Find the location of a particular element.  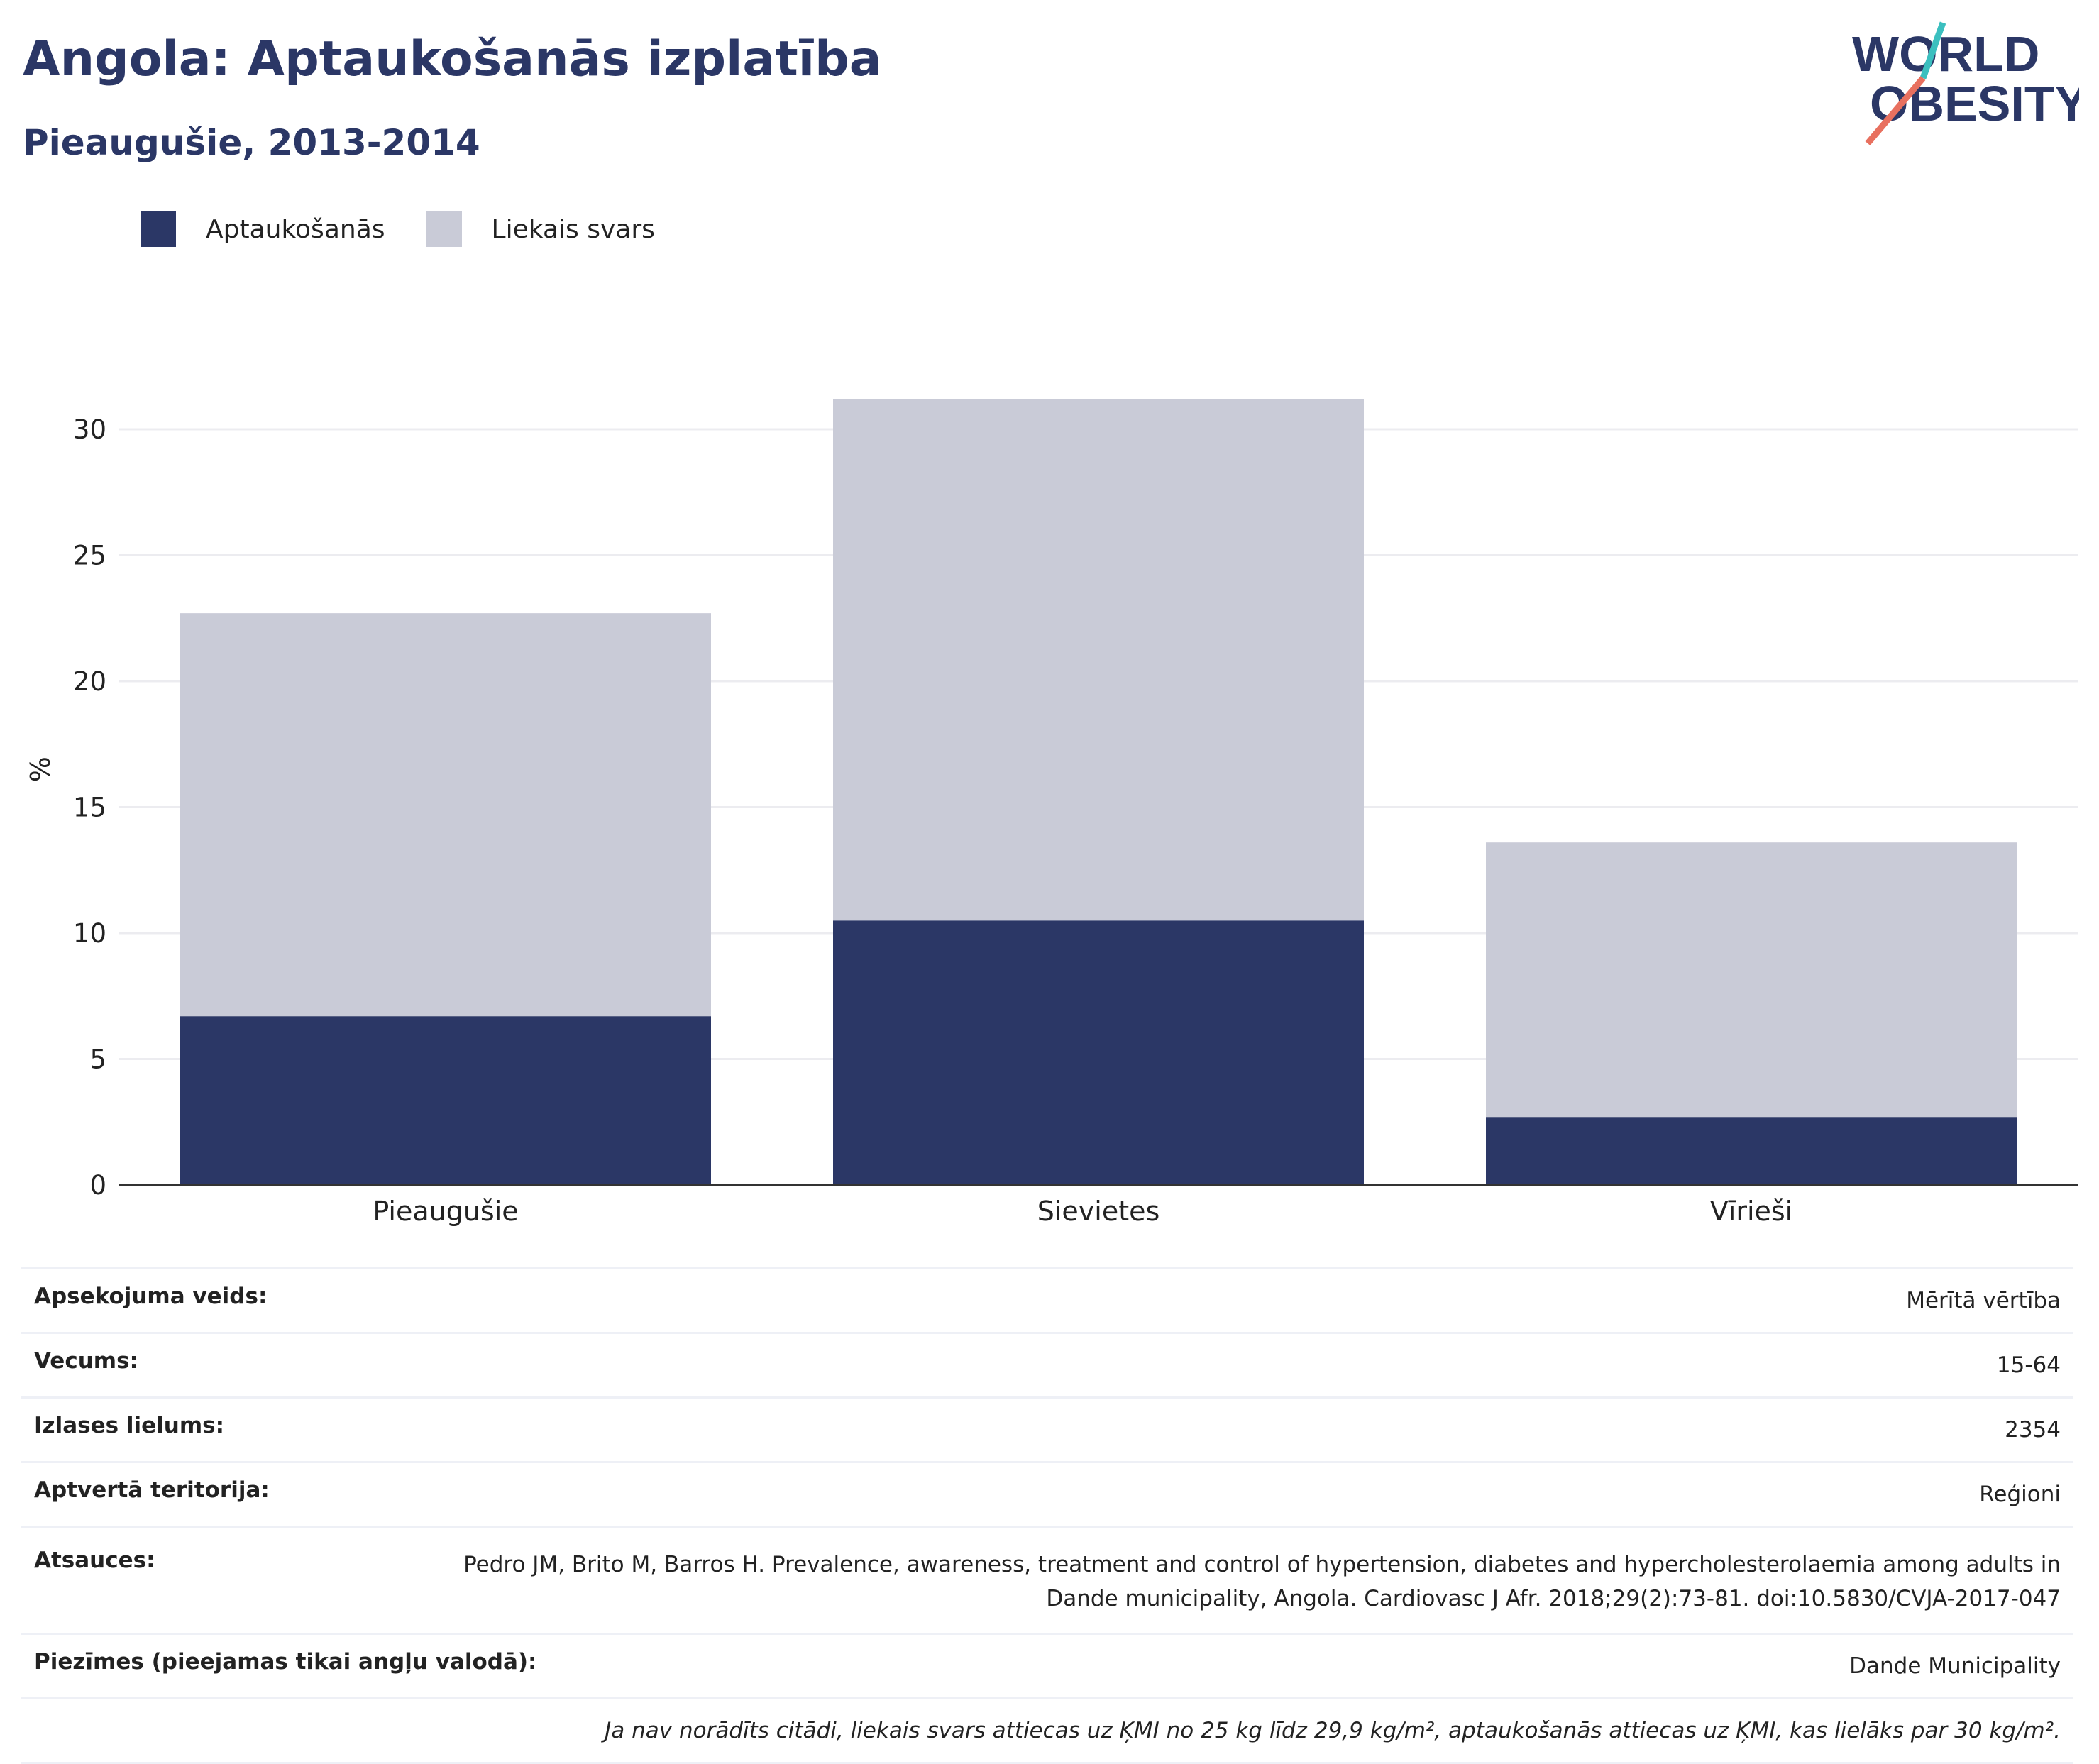

logo-slash-teal is located at coordinates (1933, 50).